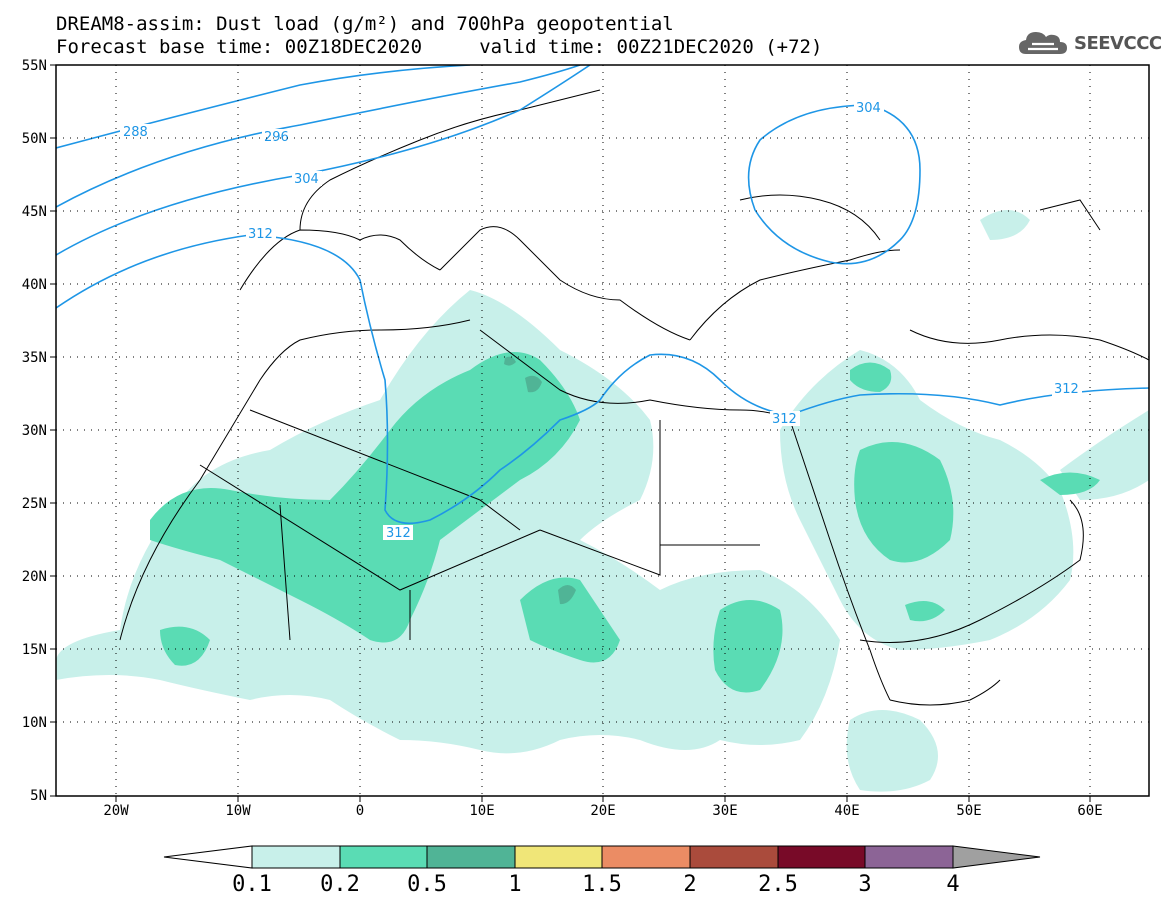 Image resolution: width=1165 pixels, height=907 pixels. Describe the element at coordinates (724, 811) in the screenshot. I see `lon-label: 30E` at that location.